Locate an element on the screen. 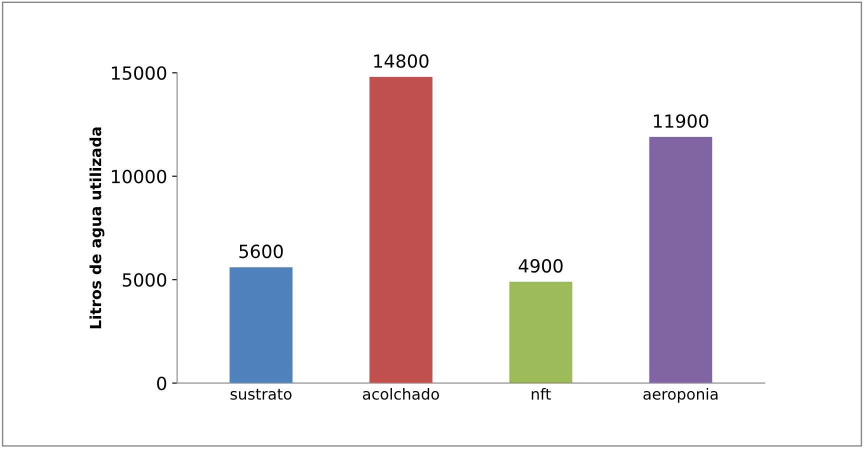  x-tick-label: sustrato is located at coordinates (261, 394).